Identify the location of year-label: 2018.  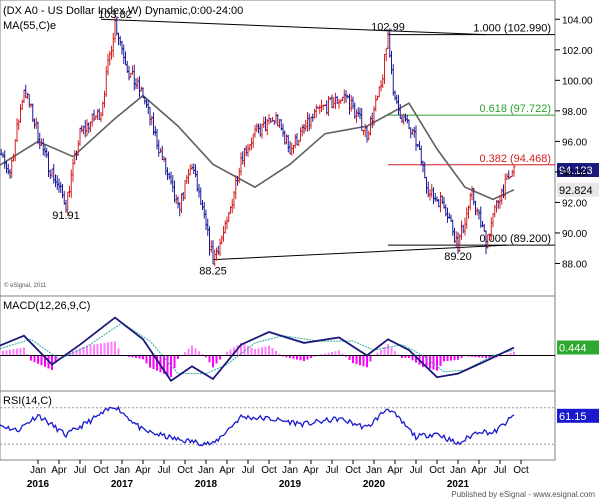
(206, 484).